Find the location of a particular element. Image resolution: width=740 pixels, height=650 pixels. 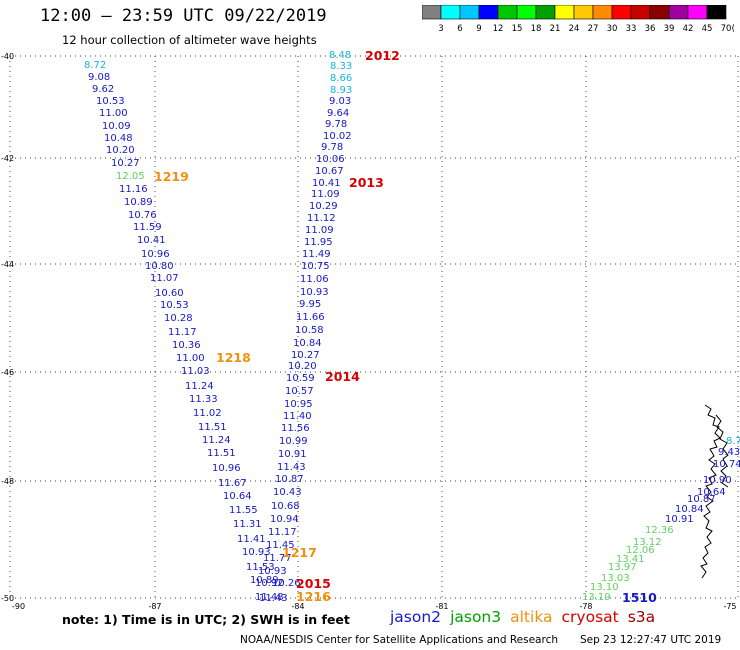

wave-height-label: 9.43 is located at coordinates (729, 452).